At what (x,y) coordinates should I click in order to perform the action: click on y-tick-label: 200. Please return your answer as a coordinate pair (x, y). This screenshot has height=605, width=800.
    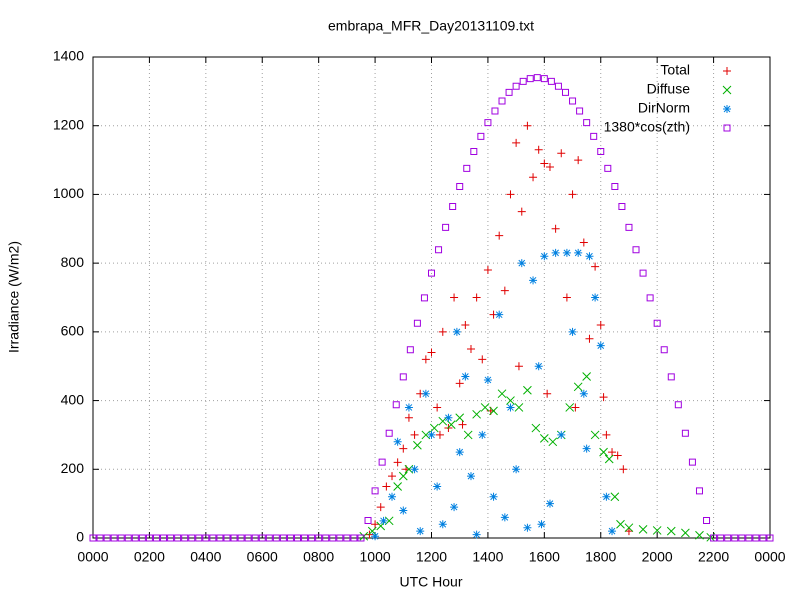
    Looking at the image, I should click on (73, 468).